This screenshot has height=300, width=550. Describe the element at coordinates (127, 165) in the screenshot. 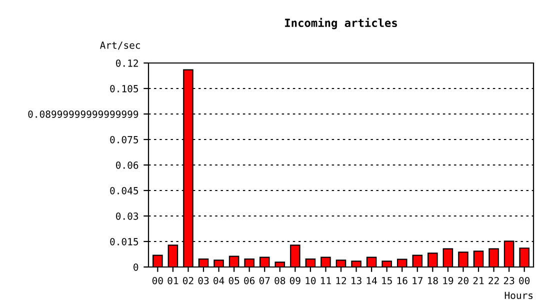

I see `y-tick-label: 0.06` at that location.